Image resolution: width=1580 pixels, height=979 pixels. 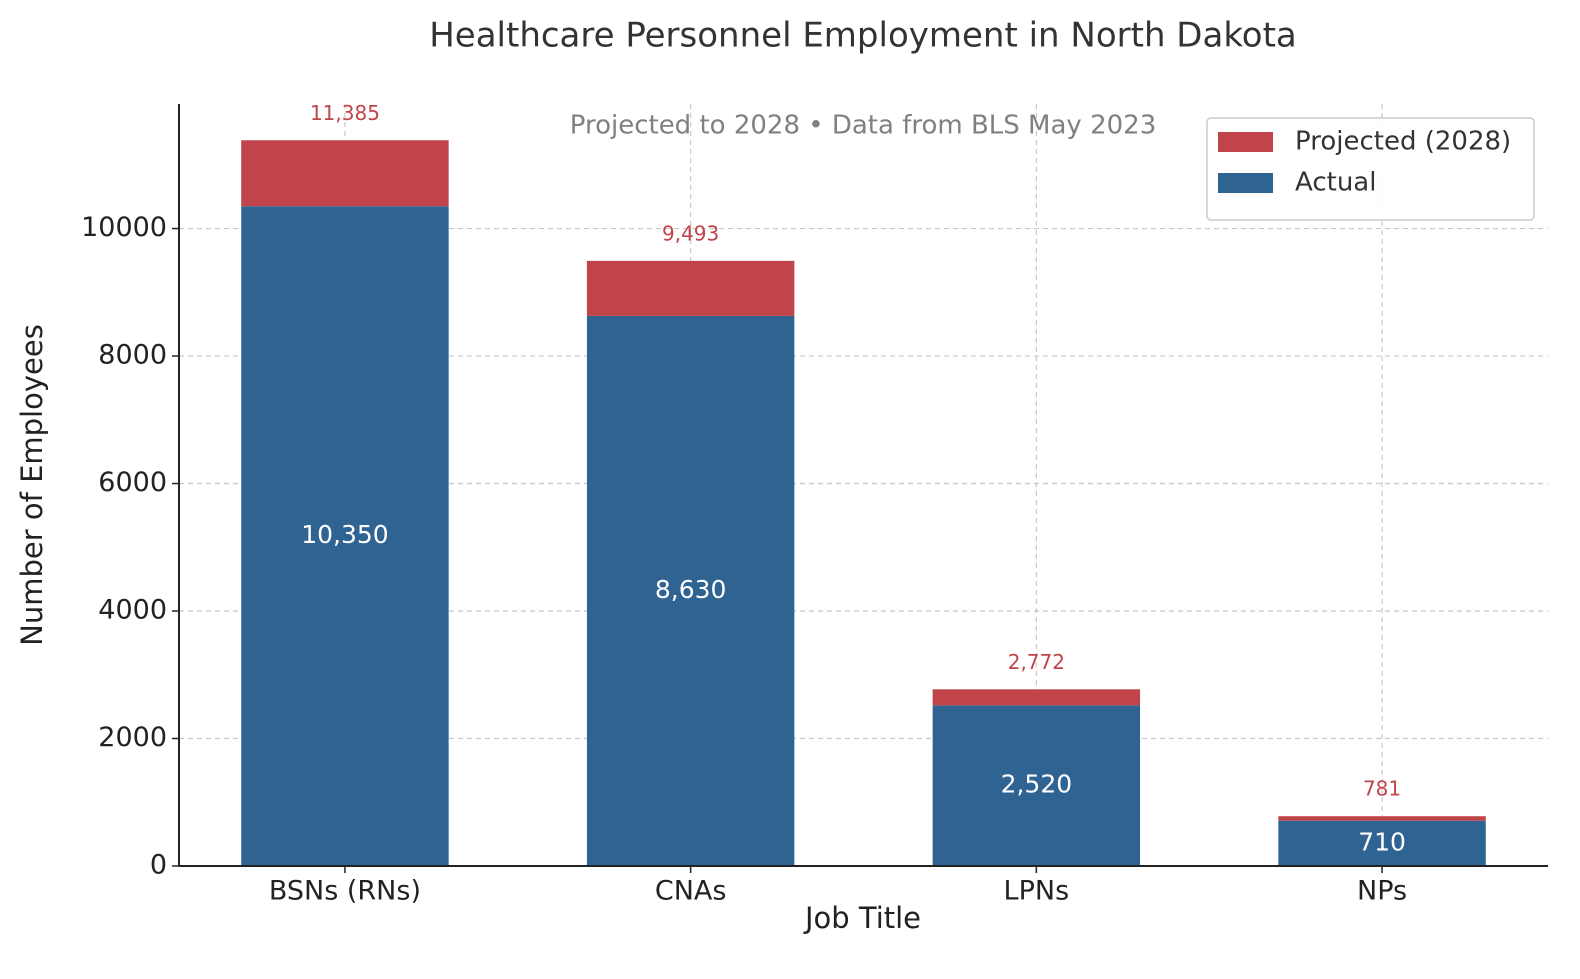 I want to click on y-tick-label: 0, so click(x=158, y=865).